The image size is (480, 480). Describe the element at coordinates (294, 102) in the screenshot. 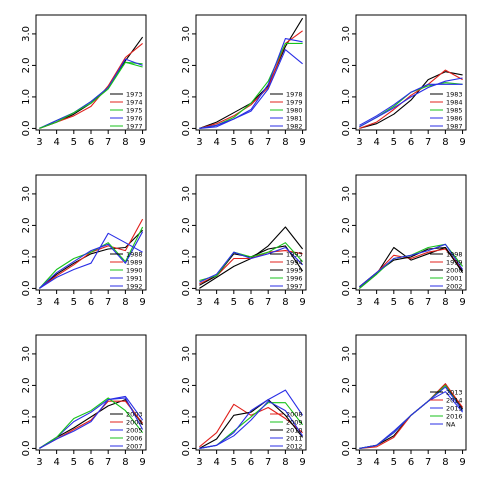

I see `legend-label: 1979` at that location.